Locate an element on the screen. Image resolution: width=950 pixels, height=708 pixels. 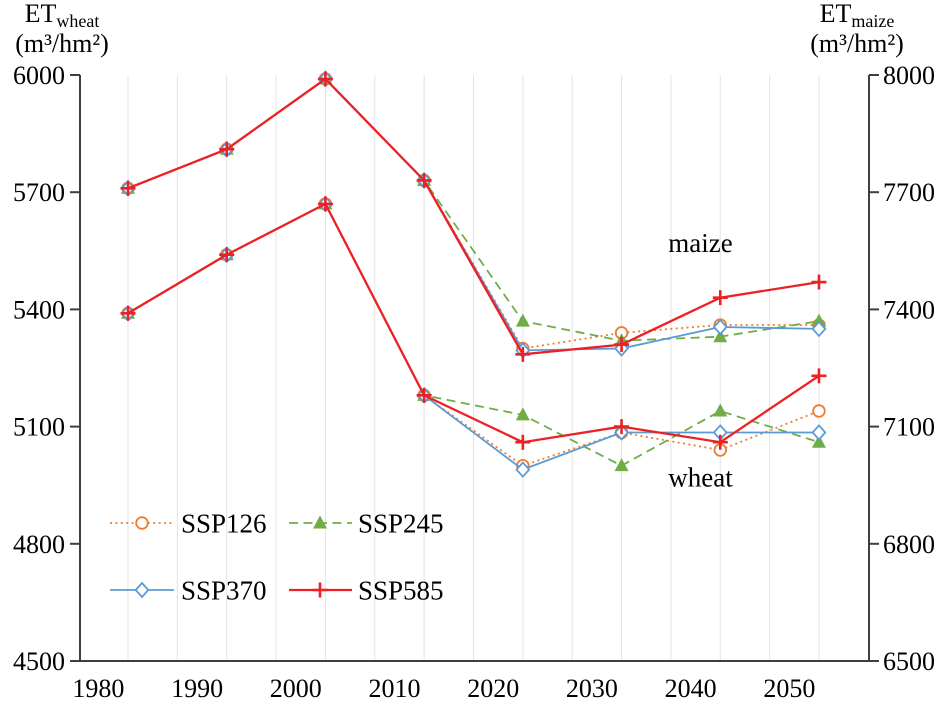
right-axis-tick-label: 7100 is located at coordinates (909, 427).